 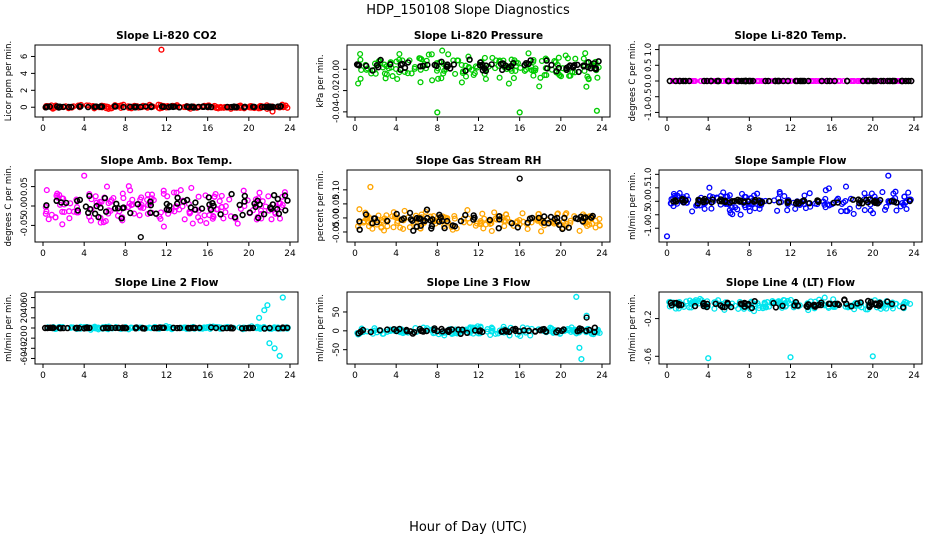 I want to click on y-tick-label: 0.00, so click(x=25, y=206).